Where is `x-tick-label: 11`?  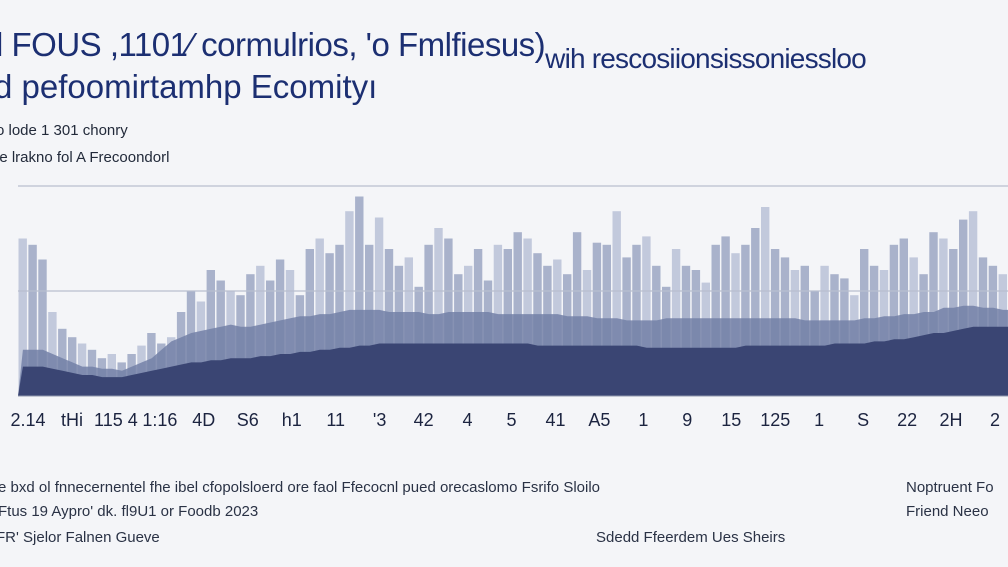 x-tick-label: 11 is located at coordinates (335, 420).